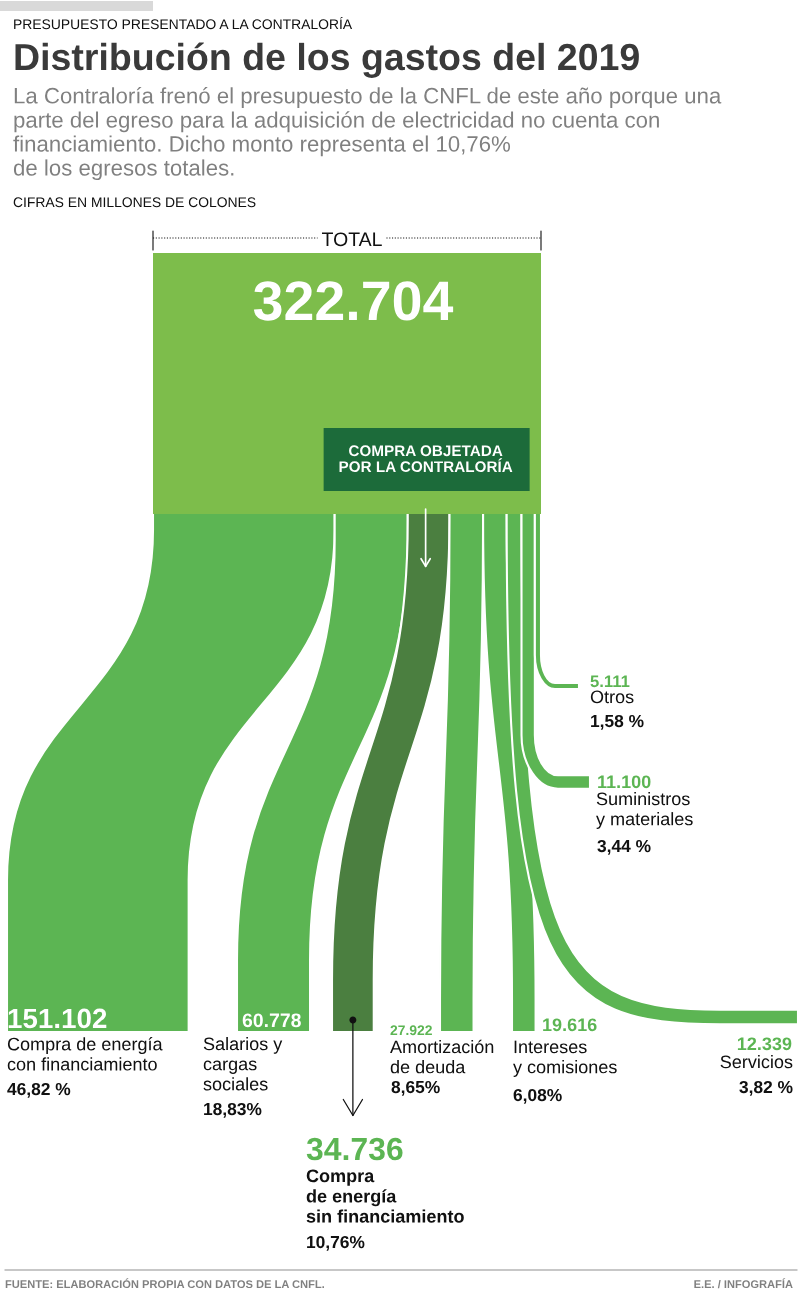  What do you see at coordinates (617, 722) in the screenshot?
I see `data-label: 1,58 %` at bounding box center [617, 722].